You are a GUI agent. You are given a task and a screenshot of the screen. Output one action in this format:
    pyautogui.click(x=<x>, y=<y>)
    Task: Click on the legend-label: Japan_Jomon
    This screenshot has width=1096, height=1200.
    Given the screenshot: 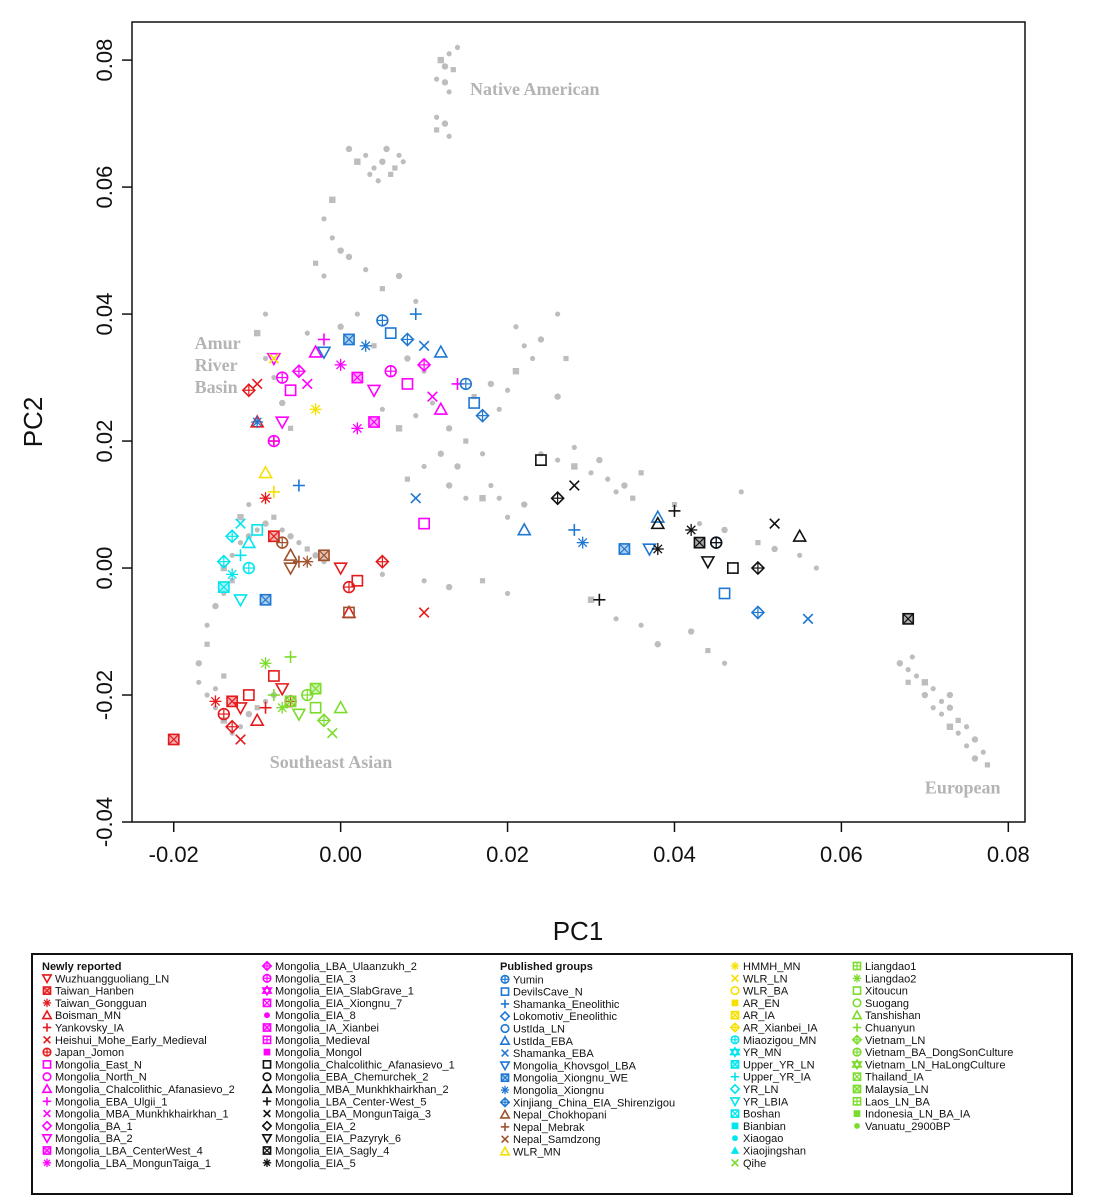 What is the action you would take?
    pyautogui.click(x=89, y=1053)
    